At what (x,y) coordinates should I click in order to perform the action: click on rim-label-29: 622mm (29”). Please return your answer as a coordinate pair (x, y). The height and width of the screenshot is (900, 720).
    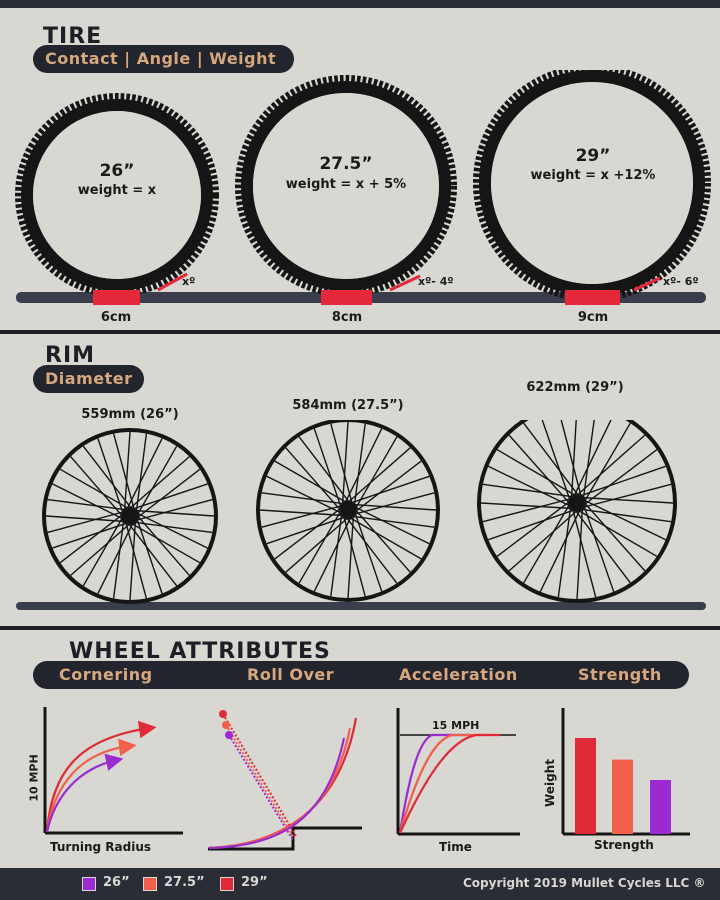
    Looking at the image, I should click on (575, 387).